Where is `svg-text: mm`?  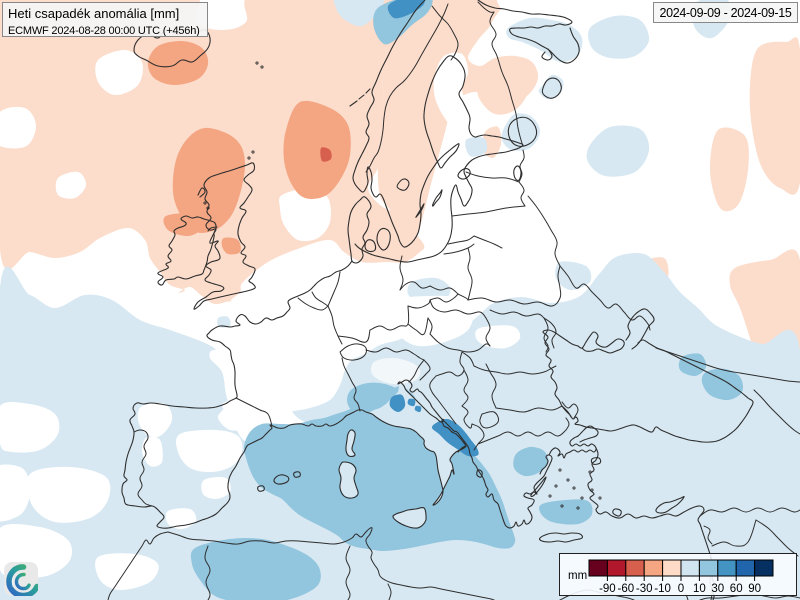 svg-text: mm is located at coordinates (577, 576).